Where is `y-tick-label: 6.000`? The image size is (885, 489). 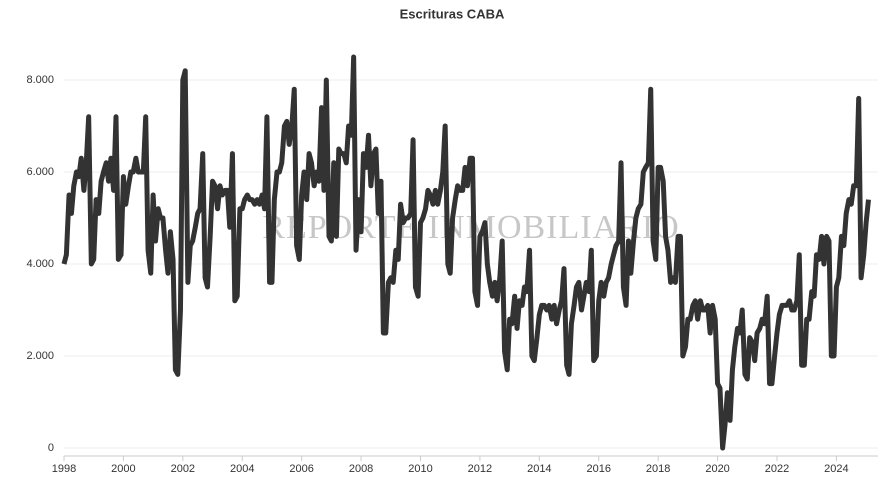
y-tick-label: 6.000 is located at coordinates (40, 172).